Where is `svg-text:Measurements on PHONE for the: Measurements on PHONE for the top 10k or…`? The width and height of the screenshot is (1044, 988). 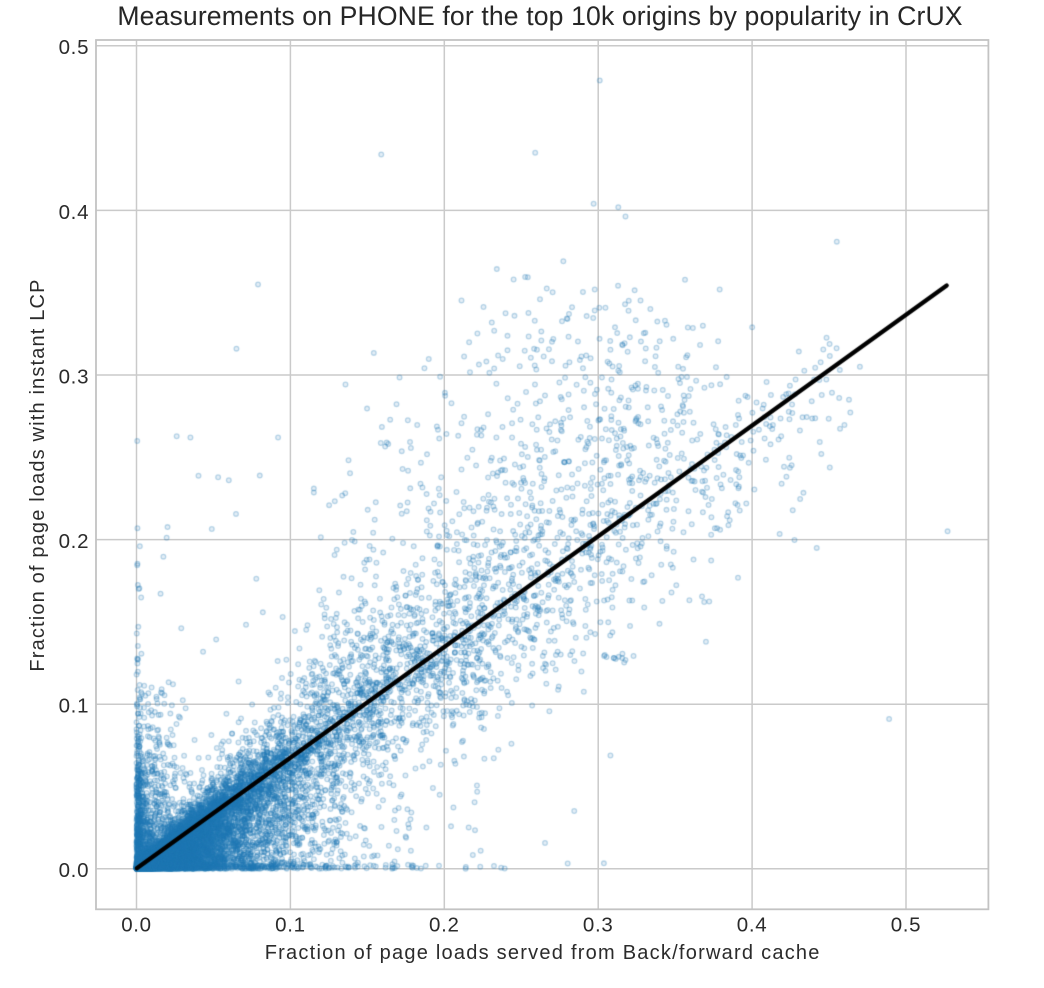
svg-text:Measurements on PHONE for the: Measurements on PHONE for the top 10k or… is located at coordinates (539, 16).